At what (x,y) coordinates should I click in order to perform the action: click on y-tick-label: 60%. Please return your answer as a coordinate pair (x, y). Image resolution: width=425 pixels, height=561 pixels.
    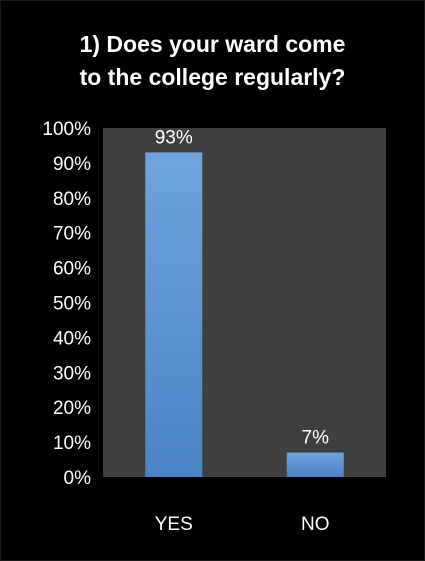
    Looking at the image, I should click on (72, 269).